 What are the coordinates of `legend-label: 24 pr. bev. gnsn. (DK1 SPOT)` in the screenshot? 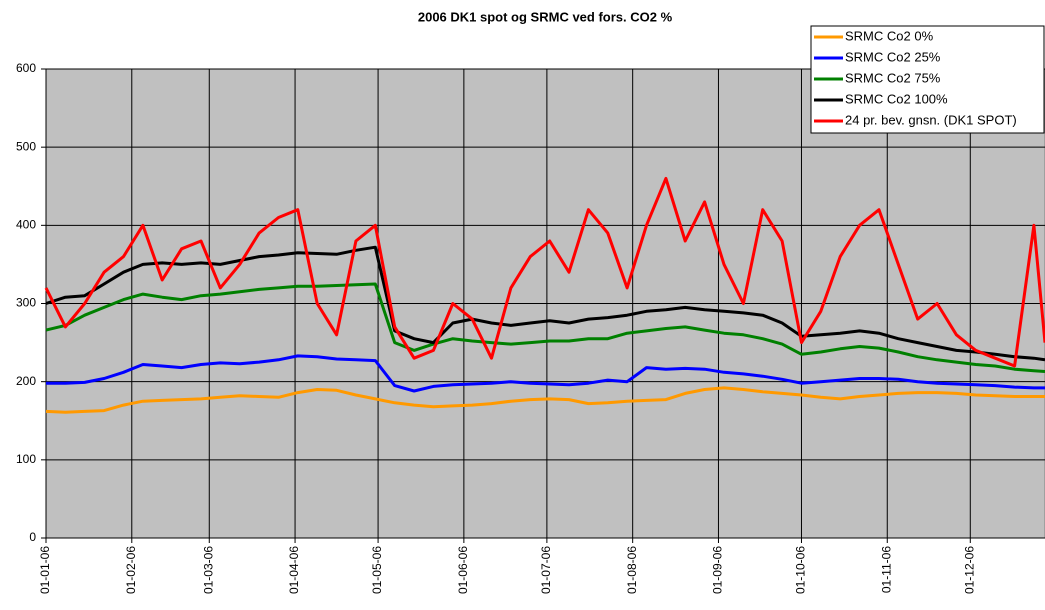 It's located at (931, 119).